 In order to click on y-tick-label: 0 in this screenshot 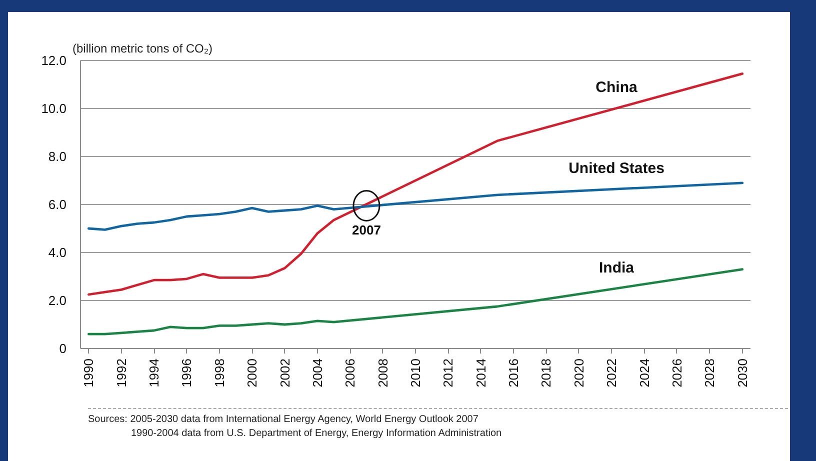, I will do `click(63, 348)`.